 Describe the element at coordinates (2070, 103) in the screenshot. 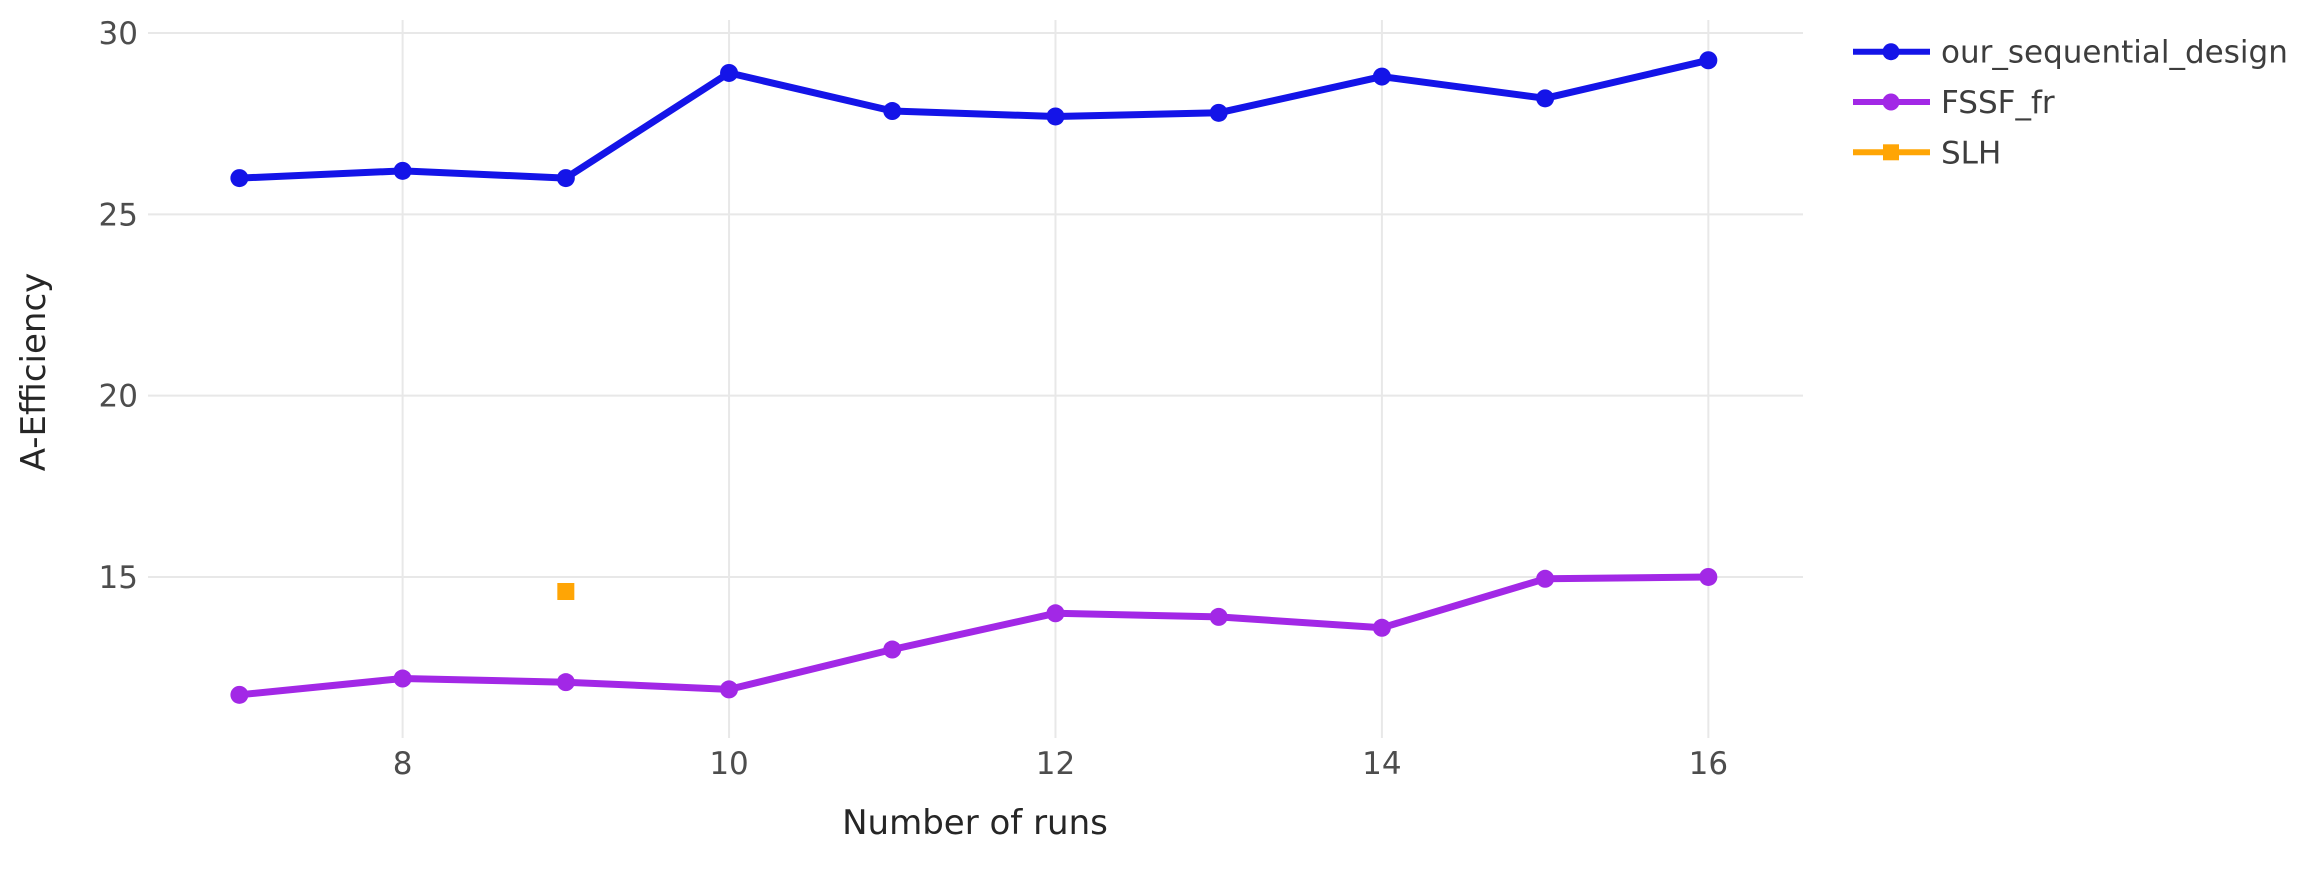

I see `legend: our_sequential_design FSSF_fr SLH` at that location.